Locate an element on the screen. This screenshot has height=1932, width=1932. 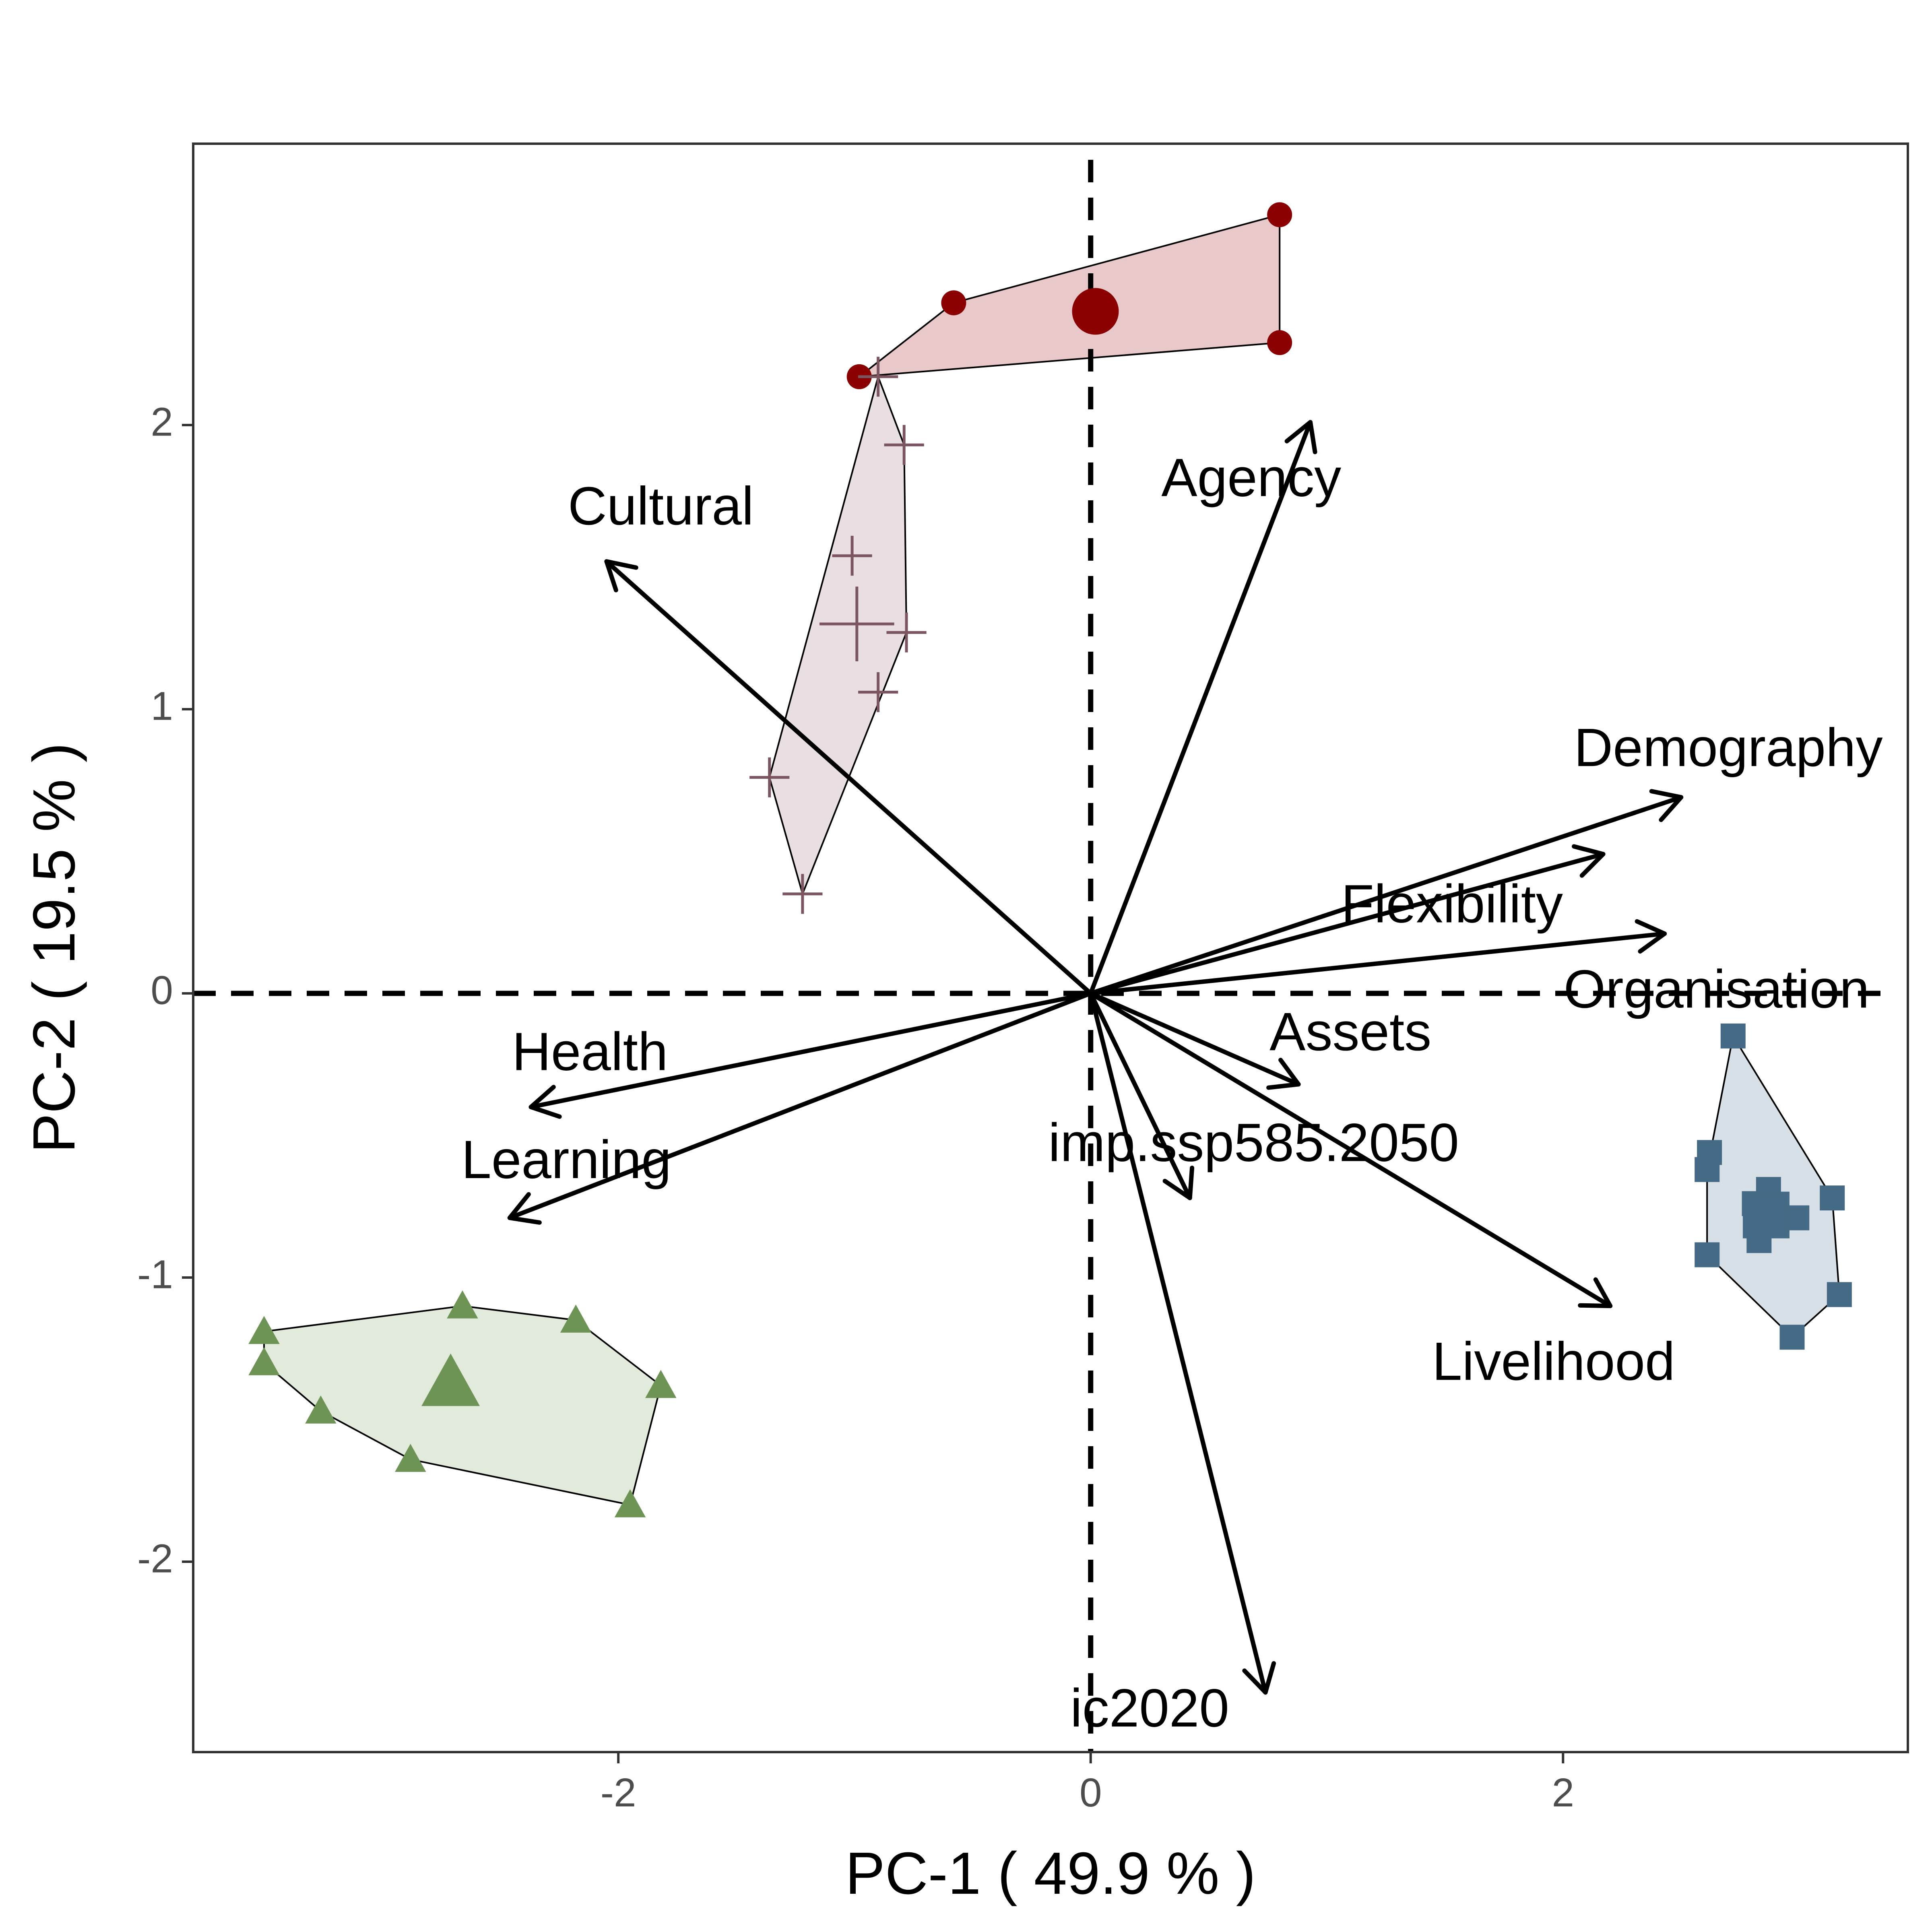
loading-arrow-cultural is located at coordinates (848, 777).